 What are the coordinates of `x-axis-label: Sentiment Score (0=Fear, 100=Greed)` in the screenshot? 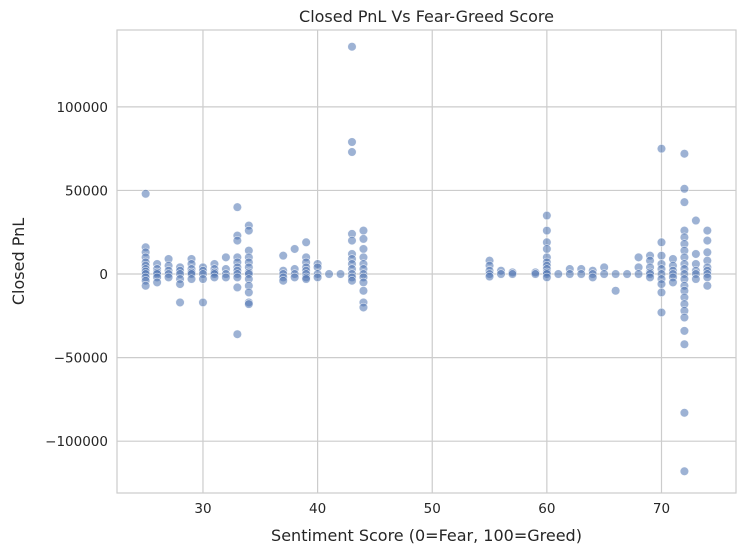 It's located at (426, 535).